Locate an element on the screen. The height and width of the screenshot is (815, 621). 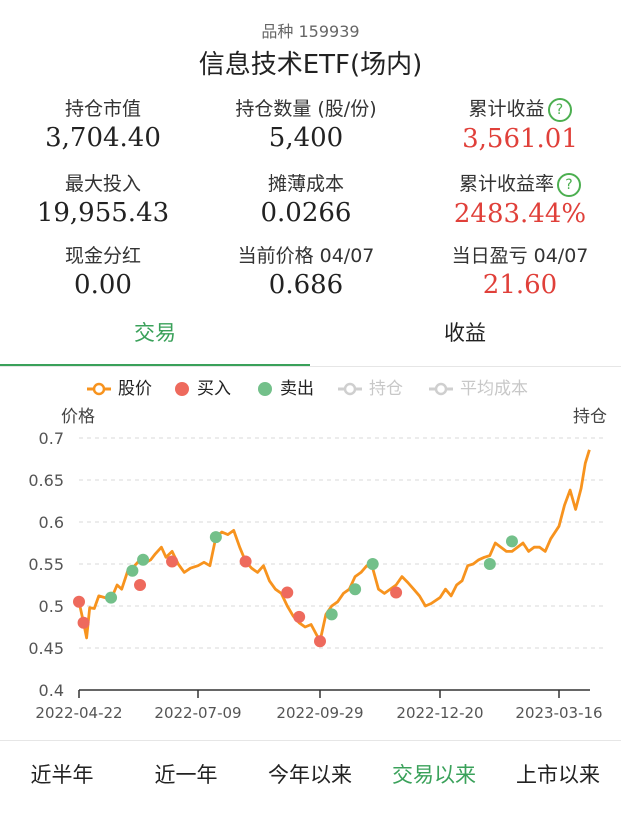
stat-total-profit: 累计收益? 3,561.01 is located at coordinates (520, 124).